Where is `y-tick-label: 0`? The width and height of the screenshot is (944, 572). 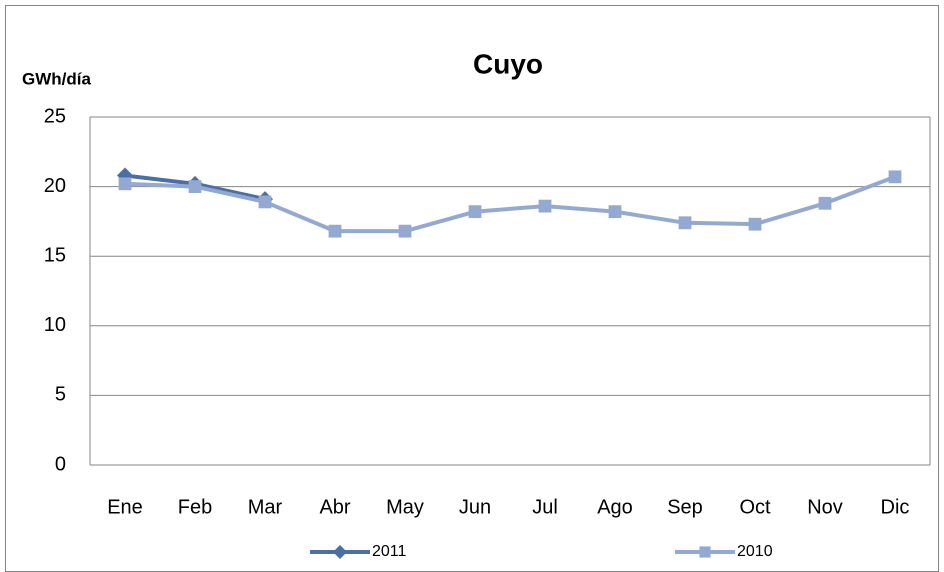
y-tick-label: 0 is located at coordinates (60, 464).